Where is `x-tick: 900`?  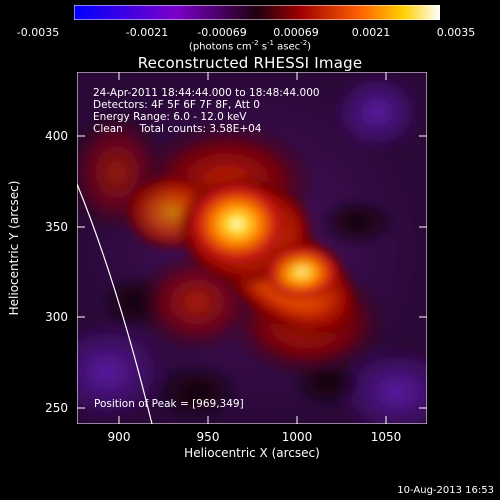 x-tick: 900 is located at coordinates (119, 437).